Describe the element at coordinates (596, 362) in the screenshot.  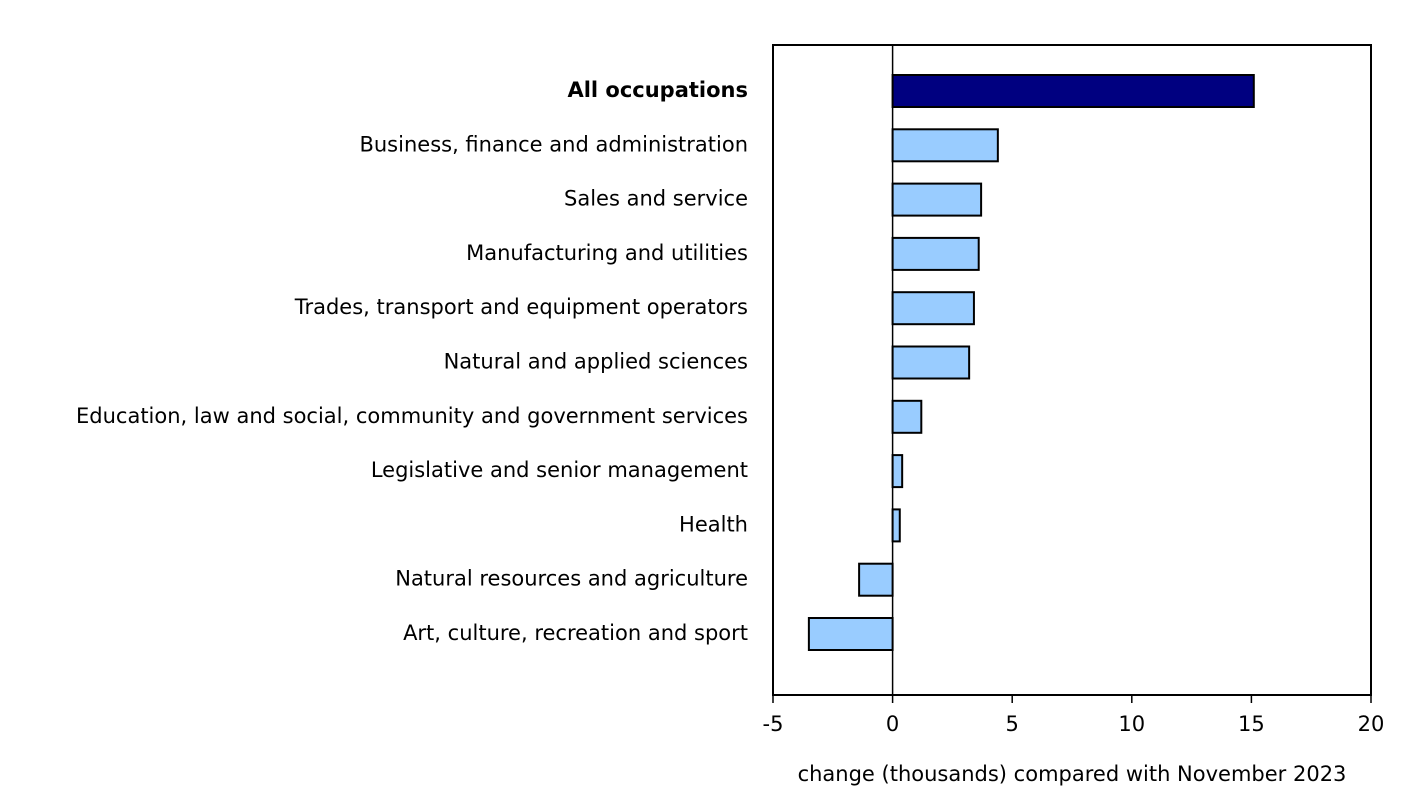
I see `y-tick-label: Natural and applied sciences` at that location.